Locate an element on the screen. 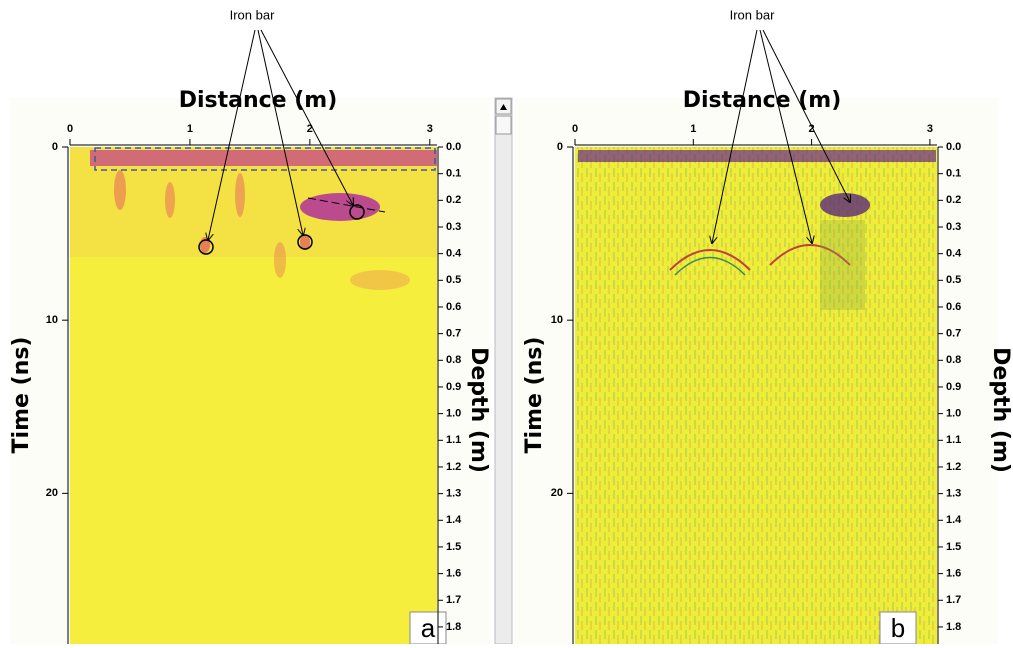  panel-label-box is located at coordinates (898, 628).